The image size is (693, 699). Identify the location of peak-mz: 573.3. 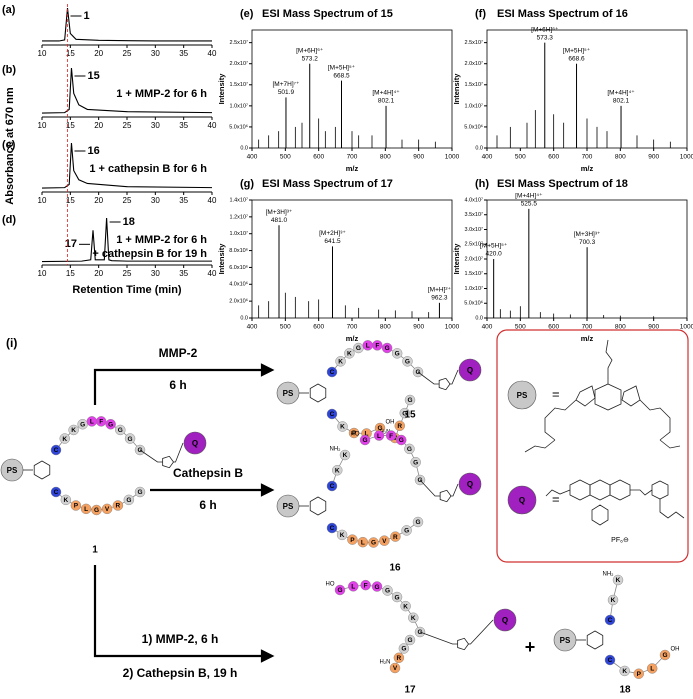
(545, 37).